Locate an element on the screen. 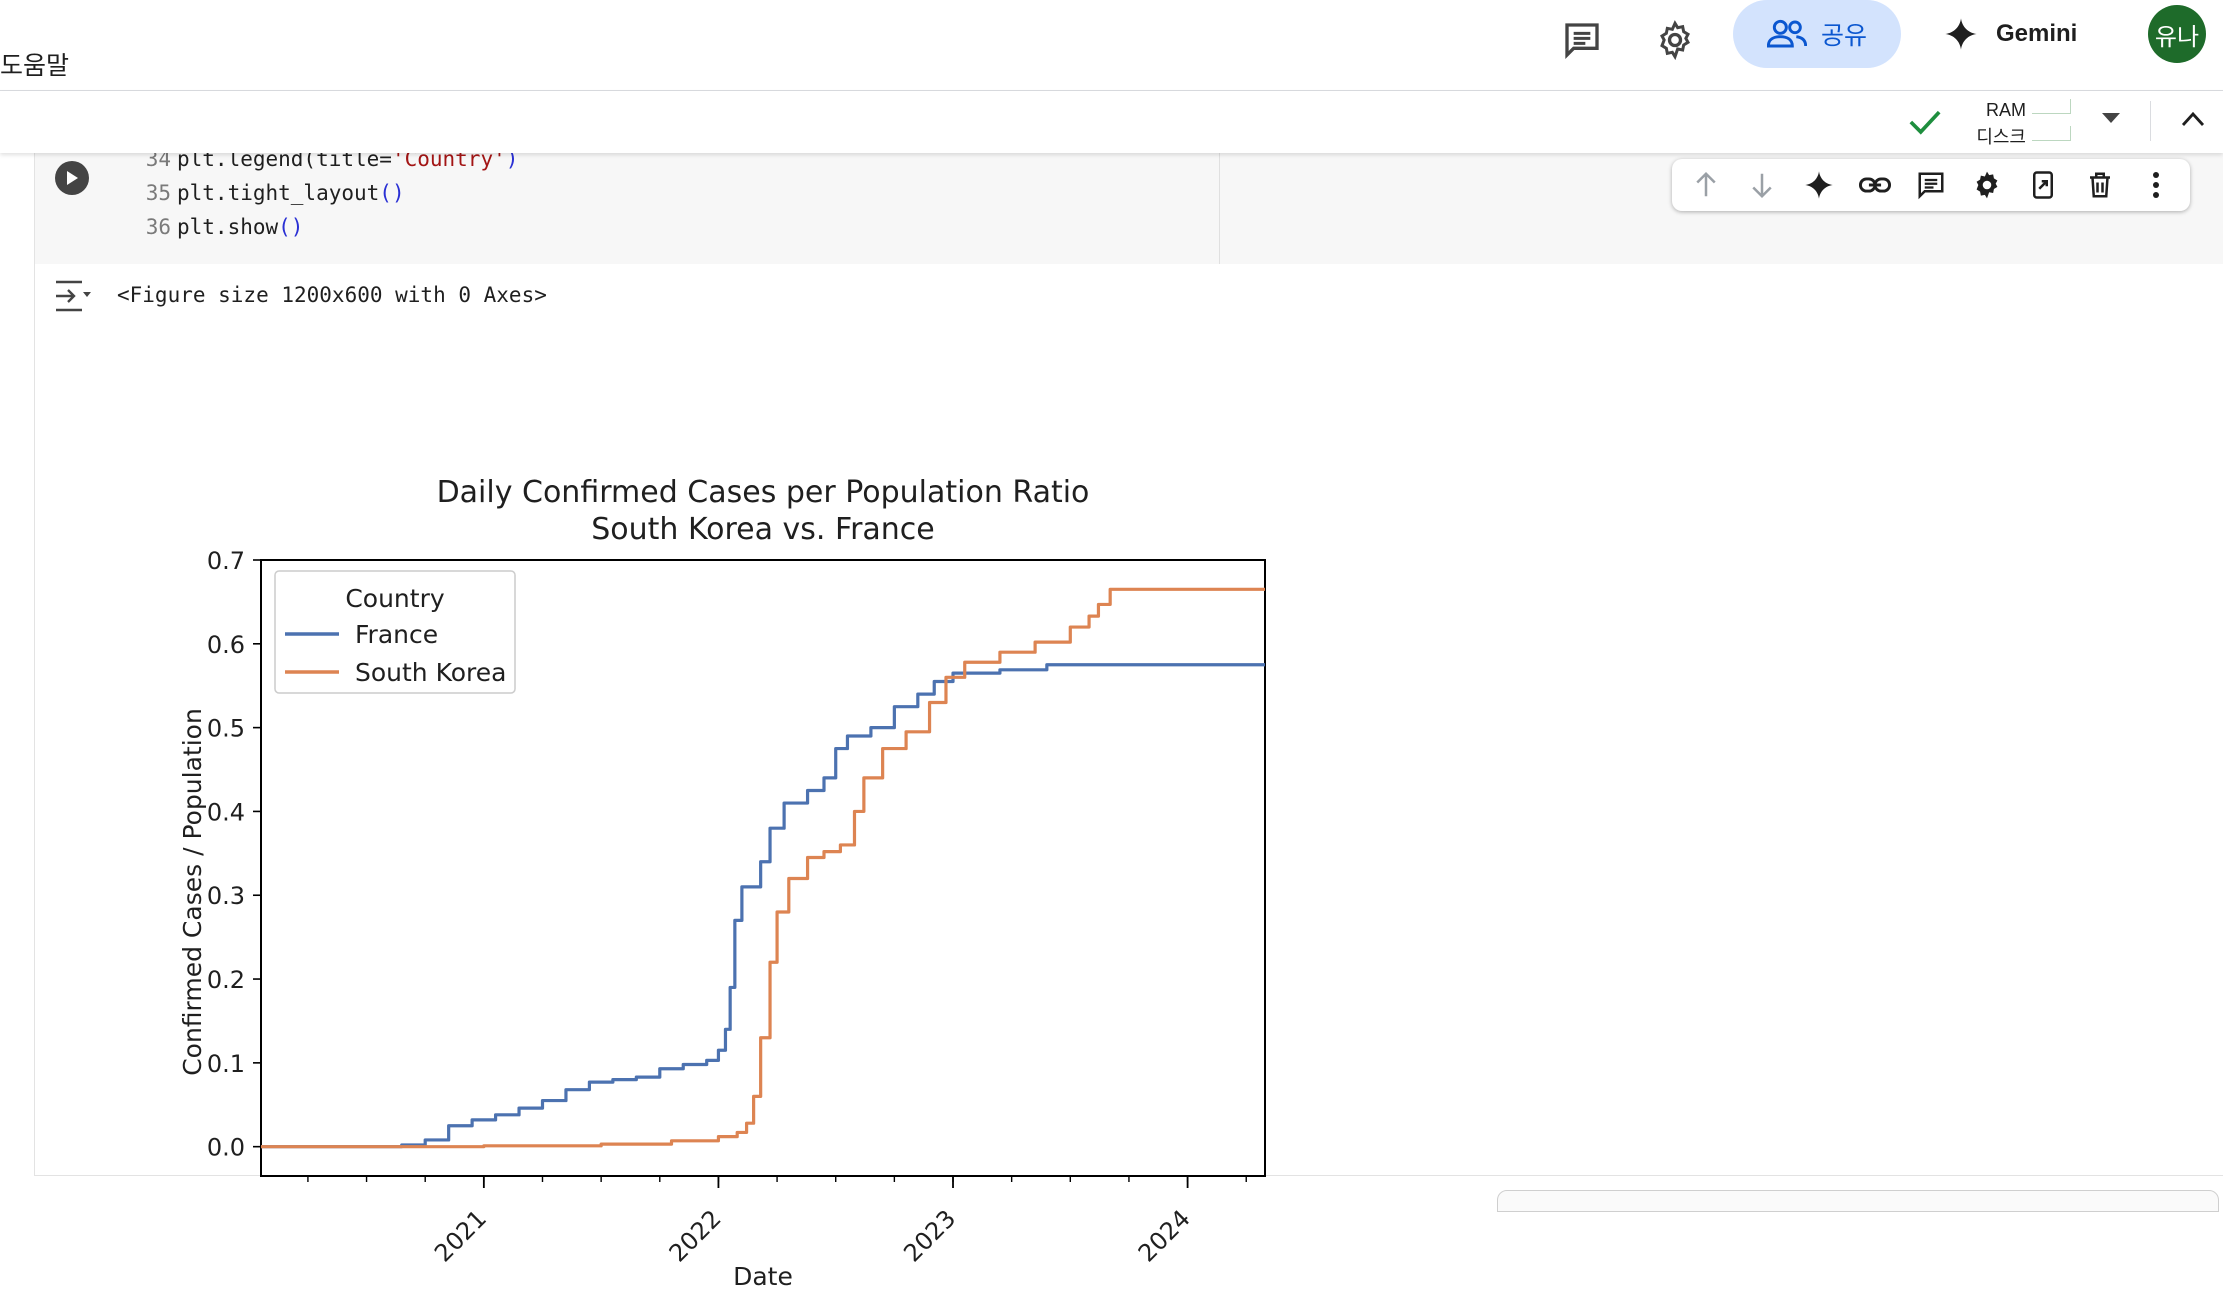  gemini-button: Gemini is located at coordinates (2010, 34).